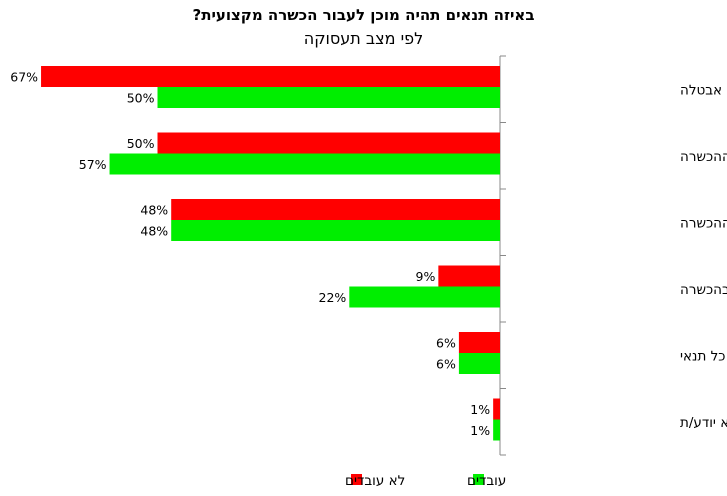 The image size is (727, 496). I want to click on category-label: מוכנים ללא כל תנאי, so click(703, 356).